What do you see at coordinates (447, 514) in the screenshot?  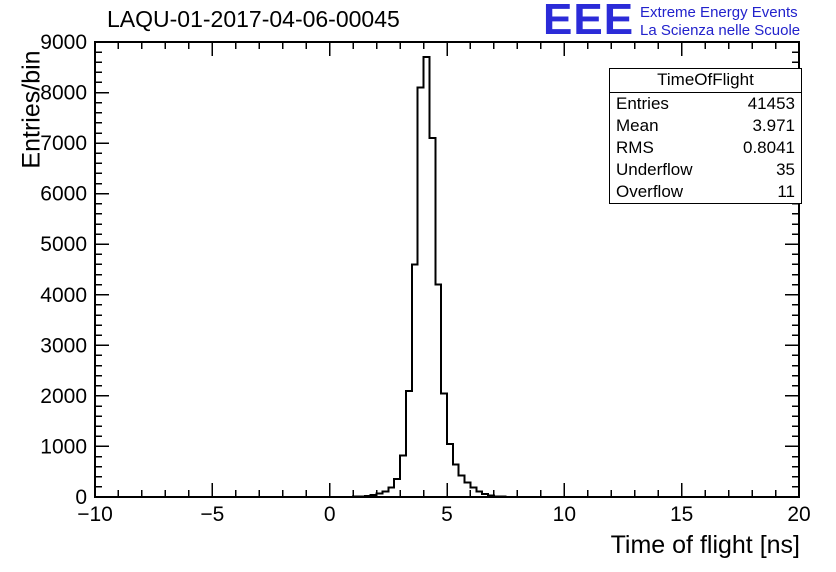 I see `x-tick-label: 5` at bounding box center [447, 514].